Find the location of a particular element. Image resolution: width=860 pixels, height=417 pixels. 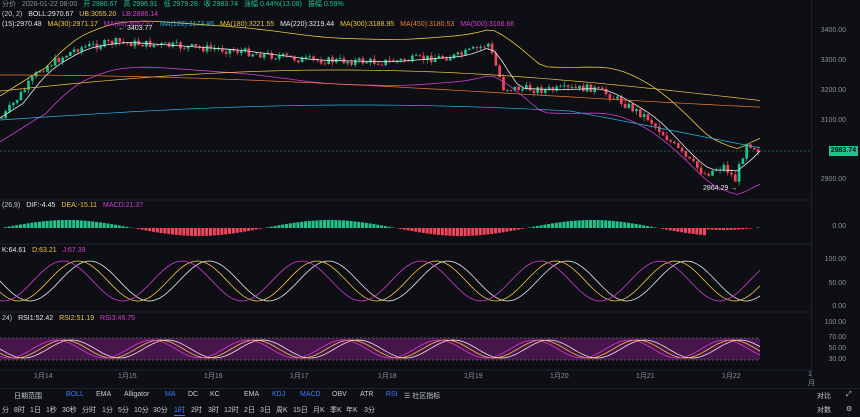

ma220-value: MA(220):3219.44 is located at coordinates (307, 24).